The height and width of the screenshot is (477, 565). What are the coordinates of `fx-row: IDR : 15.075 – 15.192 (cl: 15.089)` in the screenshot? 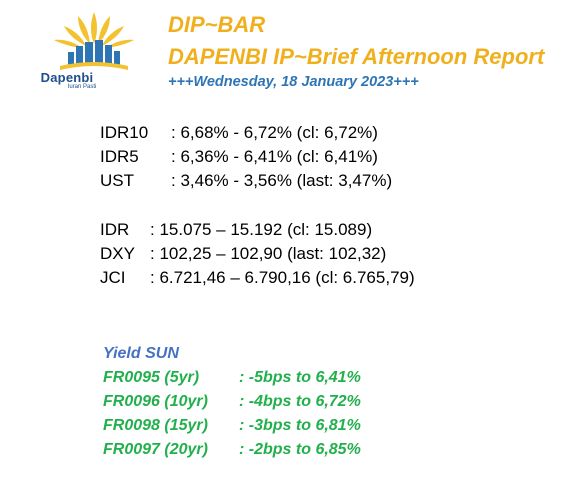 It's located at (257, 230).